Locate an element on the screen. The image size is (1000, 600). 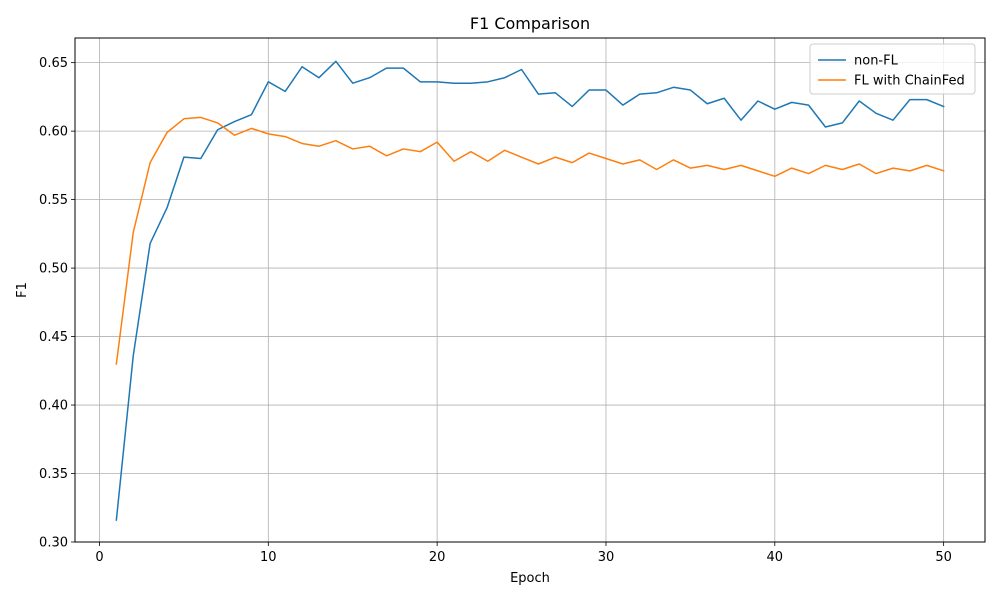
legend-label: non-FL is located at coordinates (876, 61).